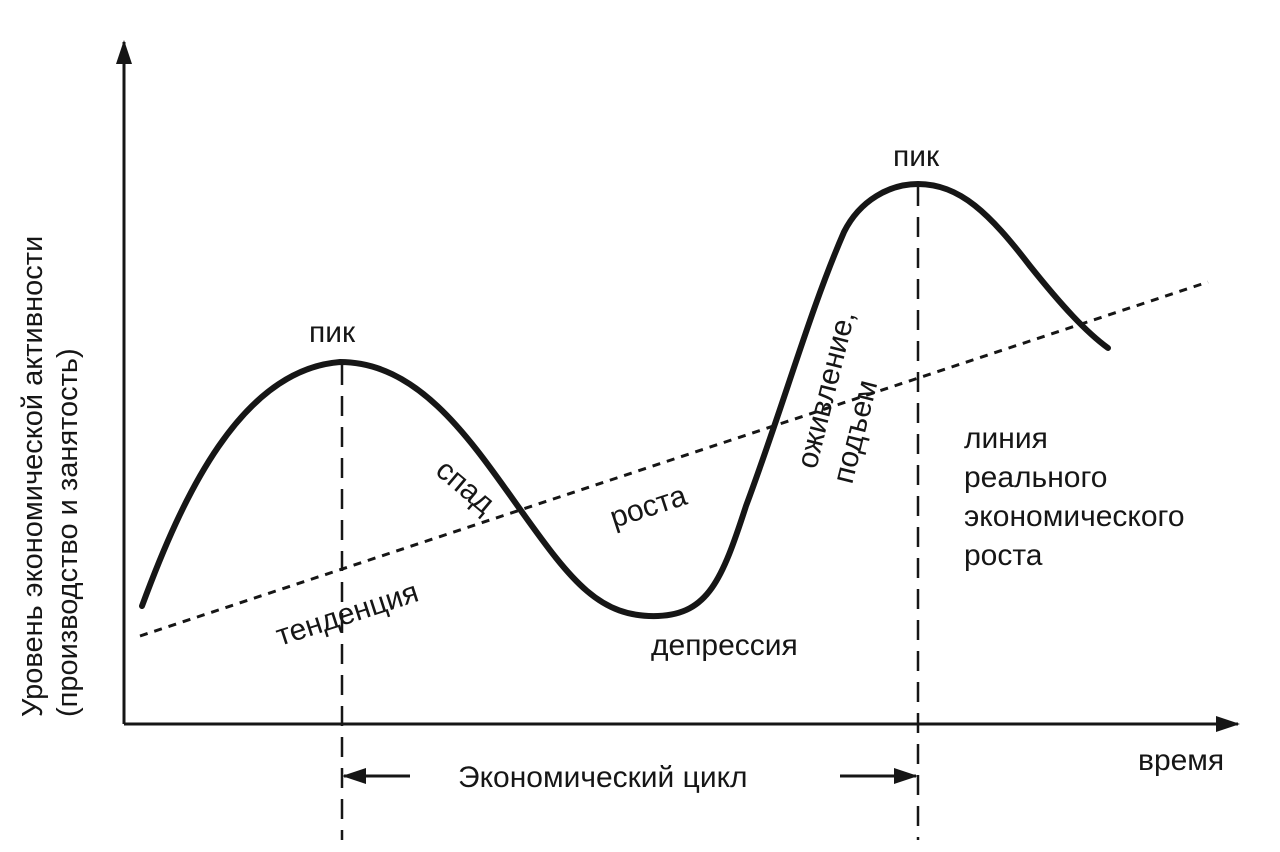 Image resolution: width=1280 pixels, height=852 pixels. Describe the element at coordinates (1035, 477) in the screenshot. I see `growth-line-label-2: реального` at that location.